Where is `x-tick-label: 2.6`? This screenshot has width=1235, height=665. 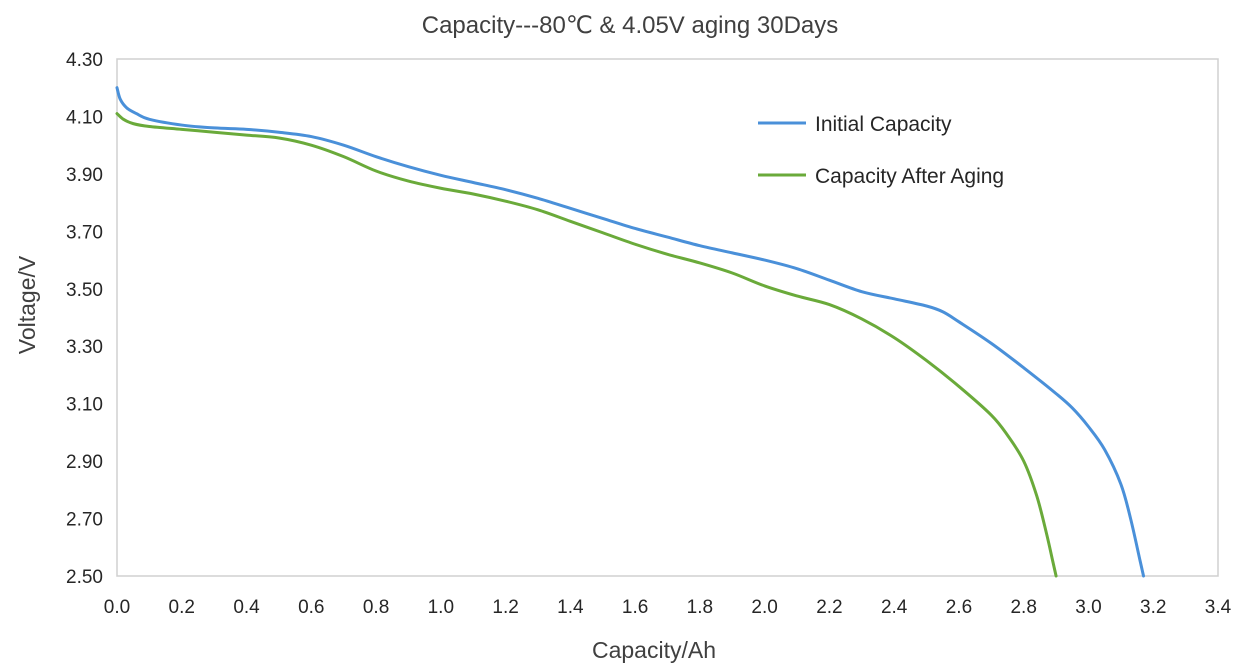
x-tick-label: 2.6 is located at coordinates (959, 607).